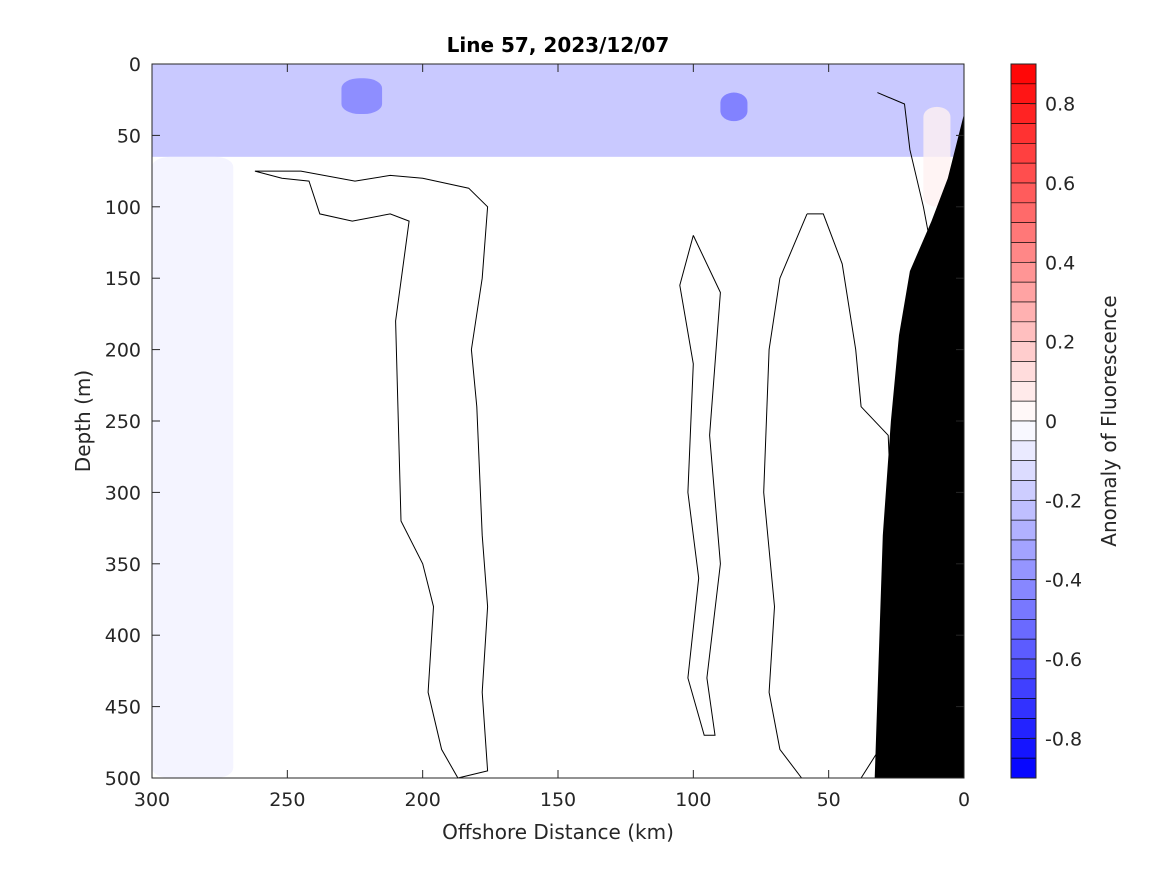 This screenshot has height=875, width=1167. Describe the element at coordinates (123, 351) in the screenshot. I see `y-tick-label: 200` at that location.